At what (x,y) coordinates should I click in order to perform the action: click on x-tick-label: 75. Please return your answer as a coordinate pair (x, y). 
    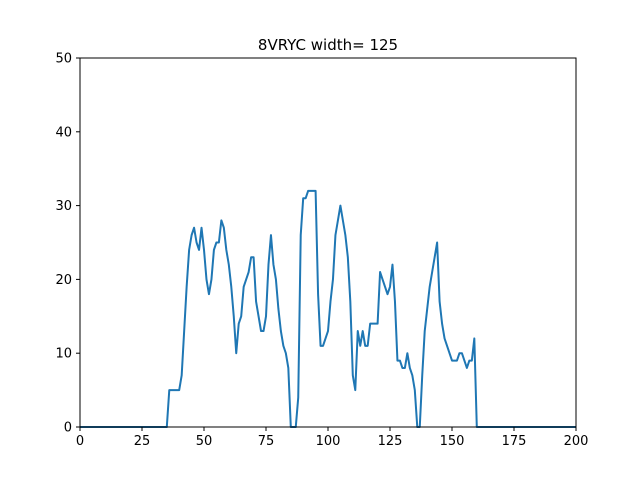
    Looking at the image, I should click on (266, 441).